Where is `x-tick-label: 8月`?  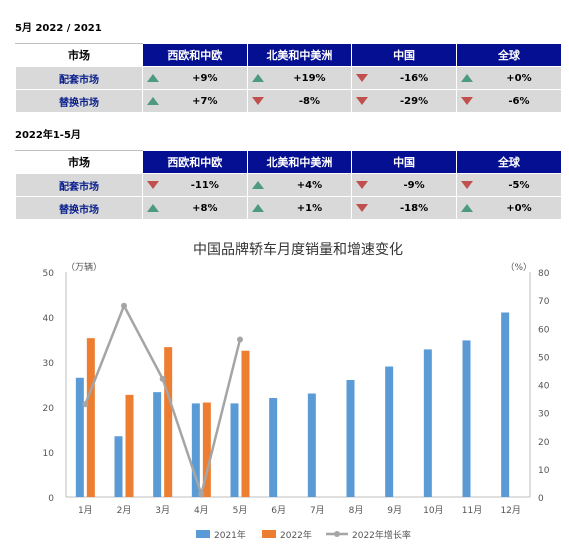
x-tick-label: 8月 is located at coordinates (356, 510).